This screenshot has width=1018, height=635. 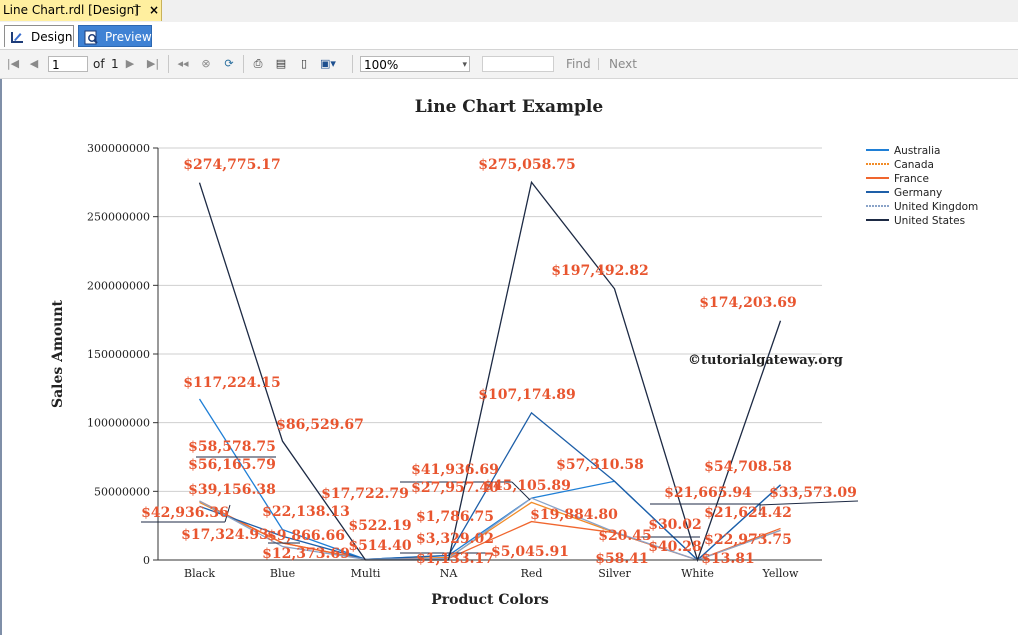 What do you see at coordinates (455, 470) in the screenshot?
I see `data-label: $41,936.69` at bounding box center [455, 470].